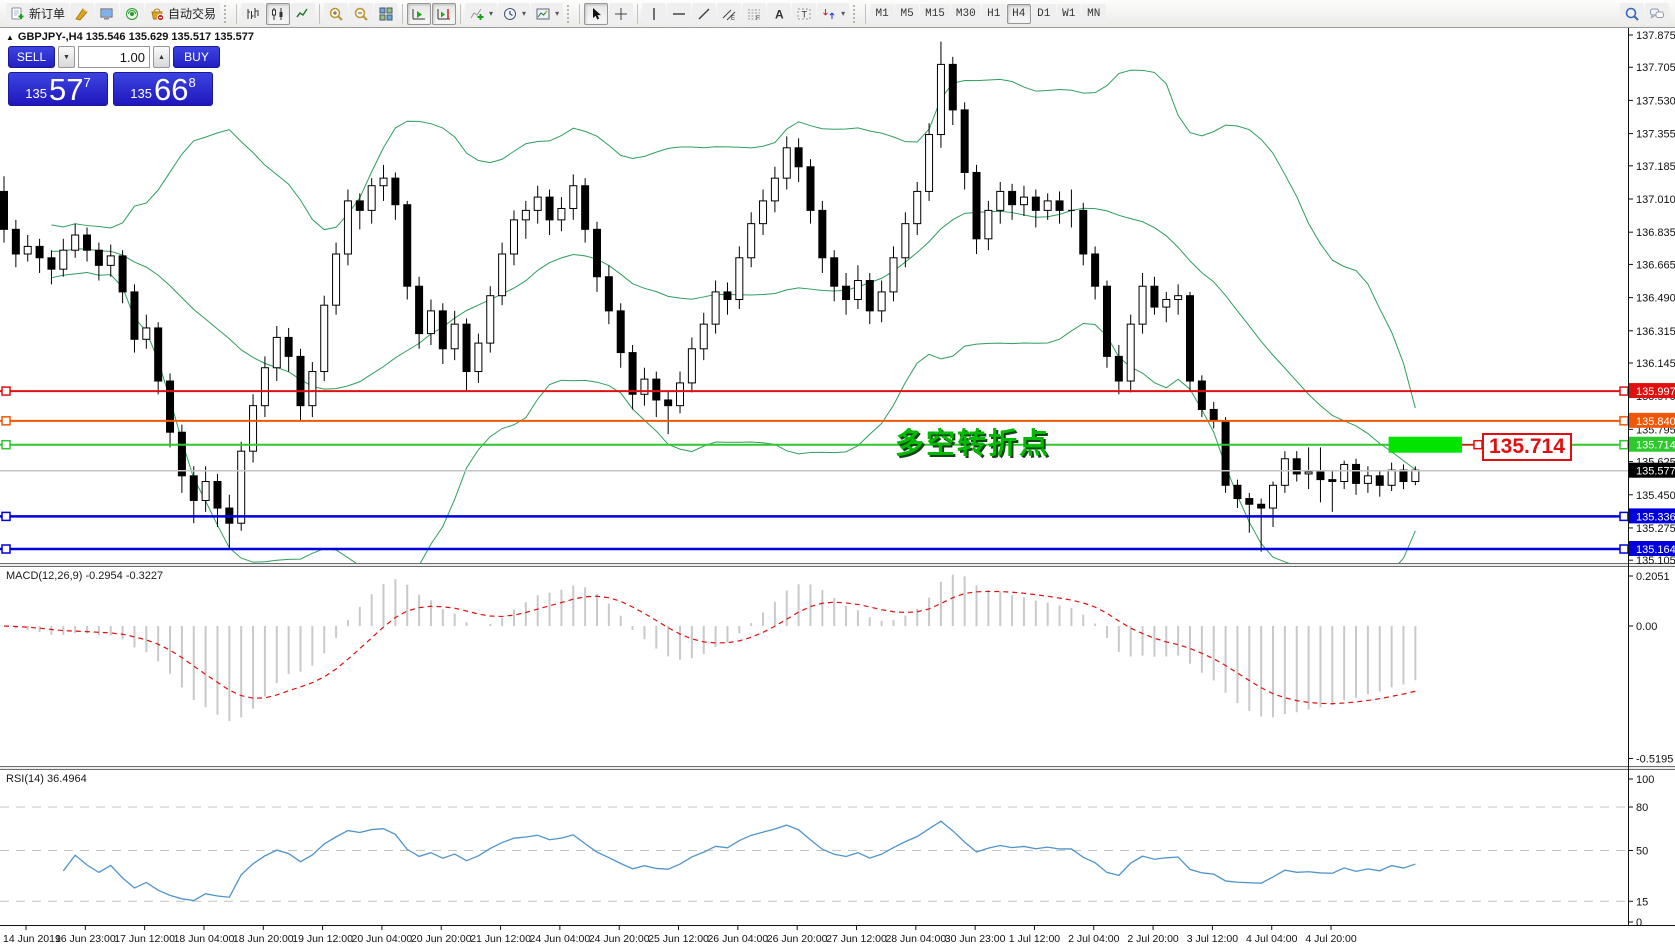 The height and width of the screenshot is (951, 1675). Describe the element at coordinates (419, 13) in the screenshot. I see `autoscroll-button` at that location.